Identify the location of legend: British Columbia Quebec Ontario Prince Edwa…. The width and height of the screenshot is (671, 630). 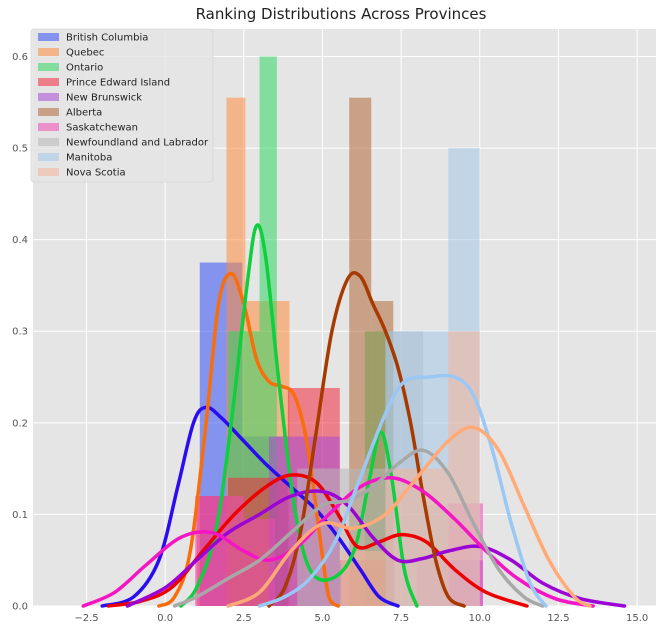
(122, 105).